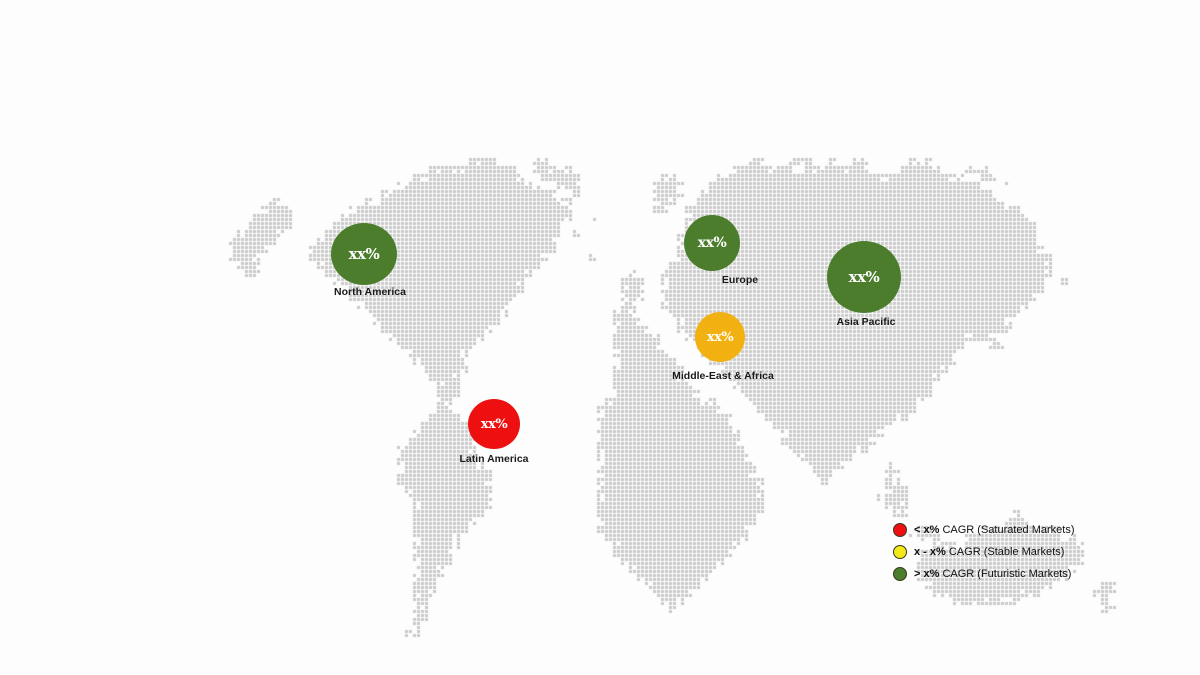 The height and width of the screenshot is (675, 1200). I want to click on legend-label-1: x - x% CAGR (Stable Markets), so click(989, 551).